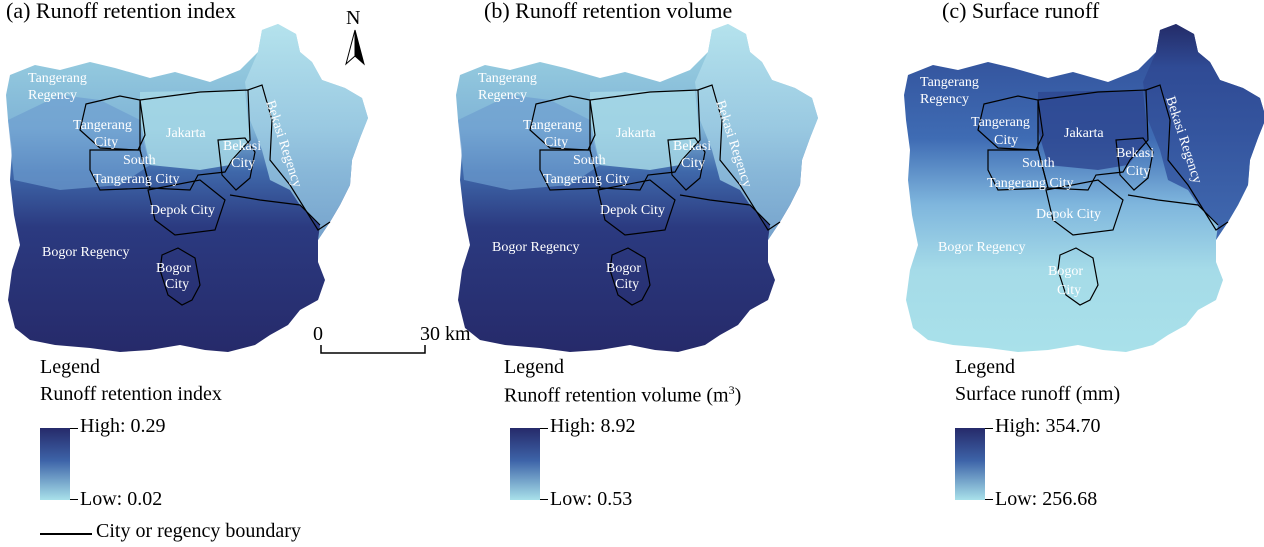 This screenshot has height=547, width=1264. I want to click on label-bogor-city-b-1: Bogor, so click(623, 268).